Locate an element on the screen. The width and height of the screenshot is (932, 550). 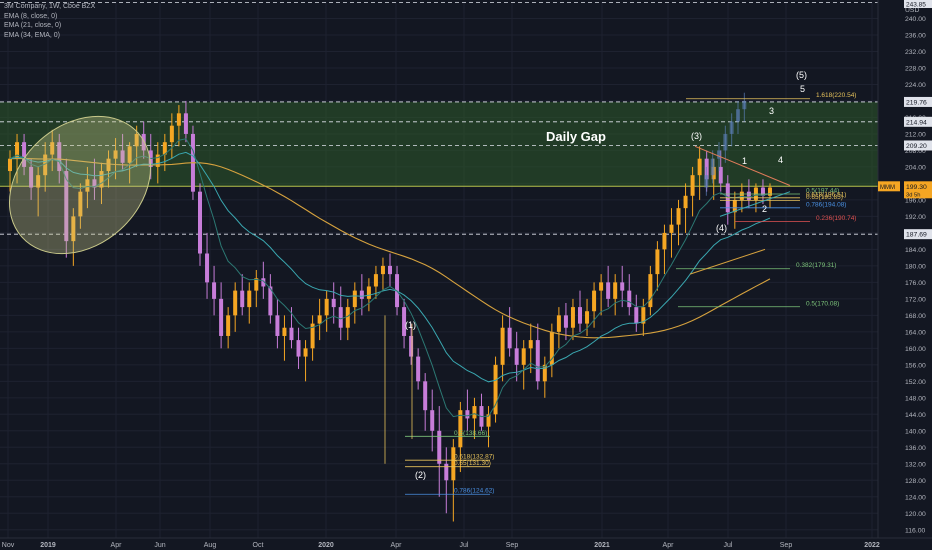
fib-label: 0.5(170.08) is located at coordinates (822, 303).